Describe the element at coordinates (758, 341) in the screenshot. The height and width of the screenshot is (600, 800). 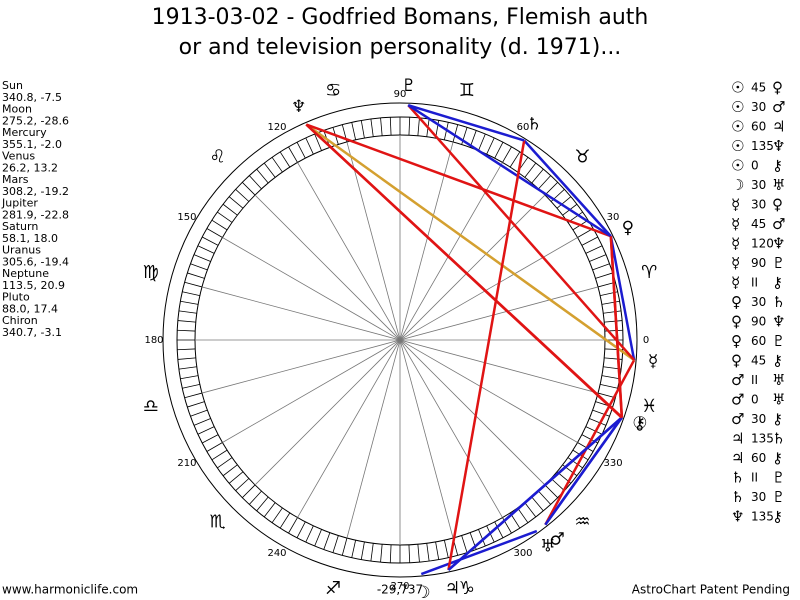
I see `aspect-angle: 60` at that location.